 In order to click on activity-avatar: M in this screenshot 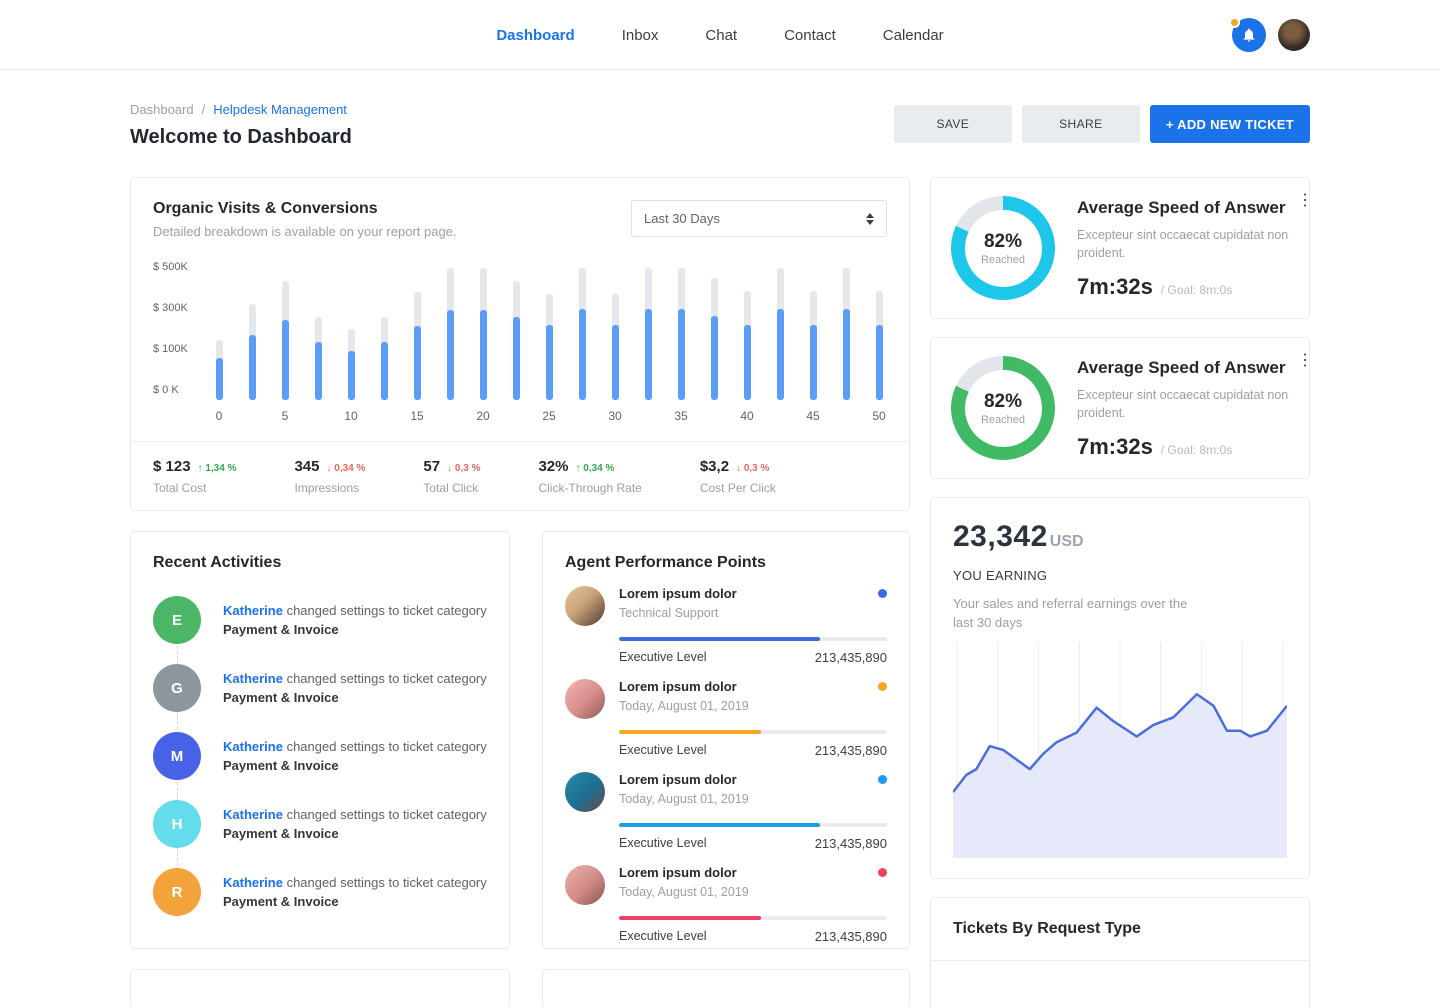, I will do `click(177, 756)`.